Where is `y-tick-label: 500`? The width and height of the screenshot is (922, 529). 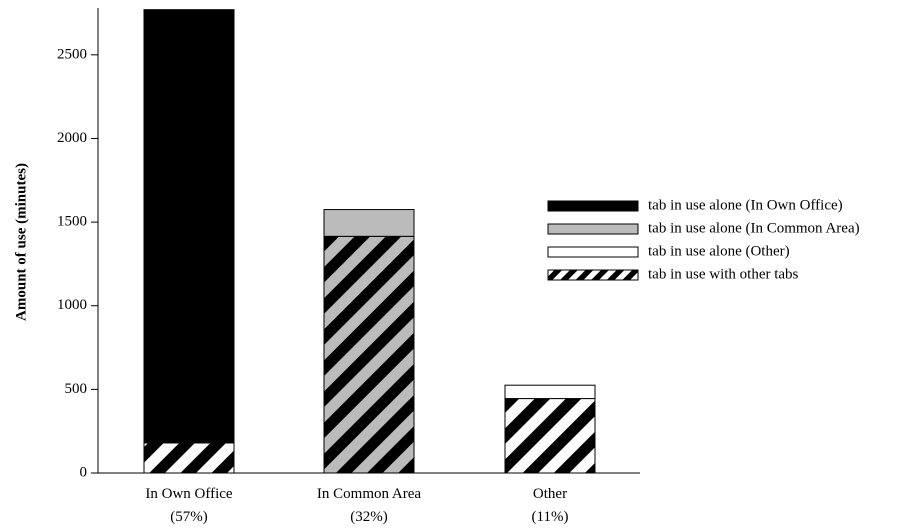 y-tick-label: 500 is located at coordinates (76, 389).